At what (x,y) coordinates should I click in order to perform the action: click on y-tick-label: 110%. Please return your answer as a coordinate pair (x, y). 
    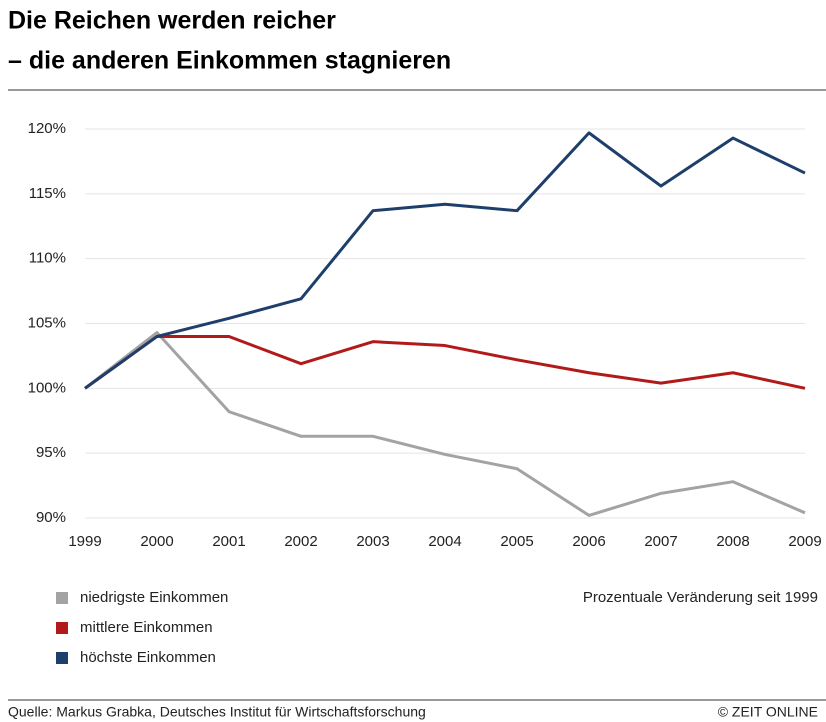
    Looking at the image, I should click on (47, 258).